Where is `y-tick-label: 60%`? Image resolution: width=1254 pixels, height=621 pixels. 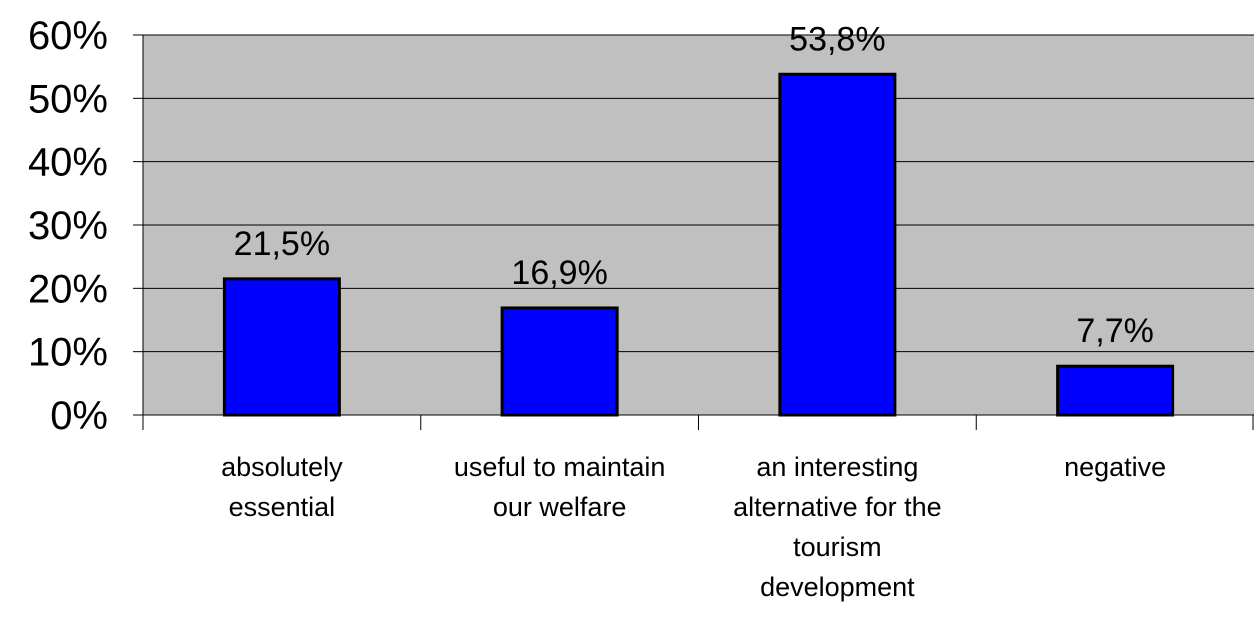 y-tick-label: 60% is located at coordinates (68, 36).